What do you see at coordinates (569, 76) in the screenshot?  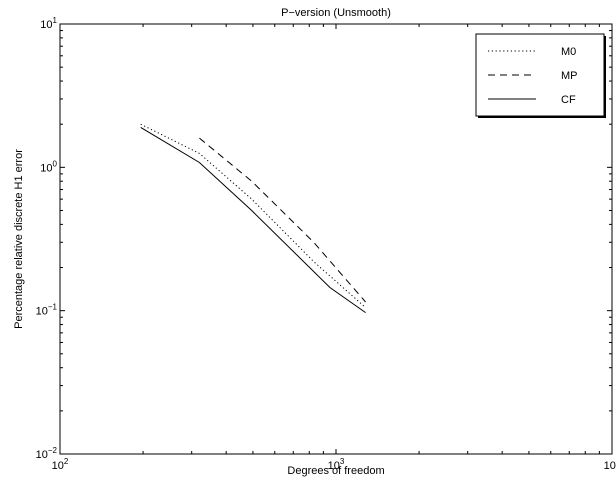 I see `legend-label-mp: MP` at bounding box center [569, 76].